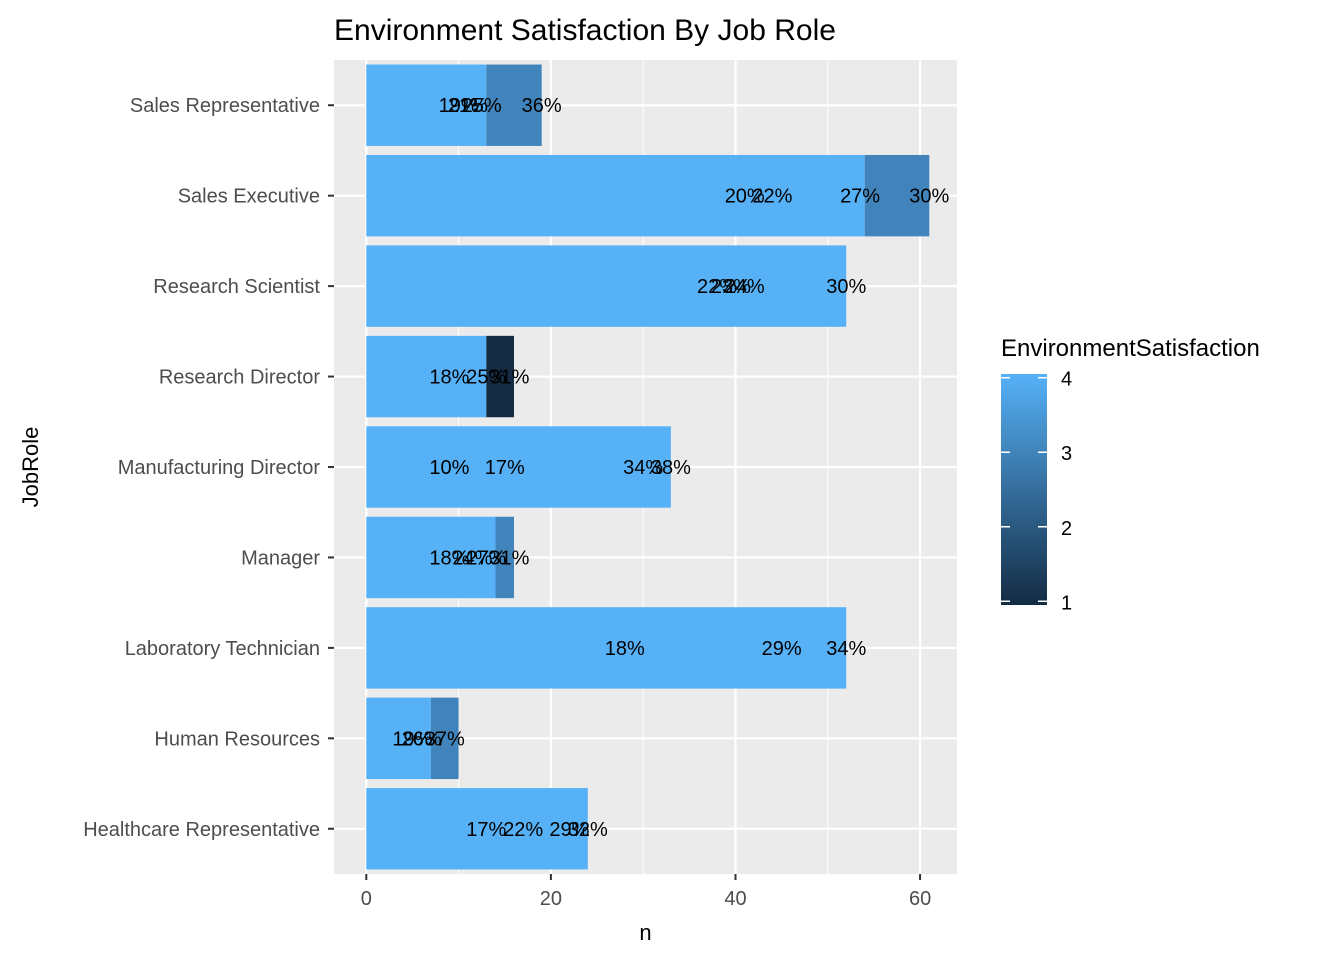  What do you see at coordinates (745, 197) in the screenshot?
I see `data-label: 20%` at bounding box center [745, 197].